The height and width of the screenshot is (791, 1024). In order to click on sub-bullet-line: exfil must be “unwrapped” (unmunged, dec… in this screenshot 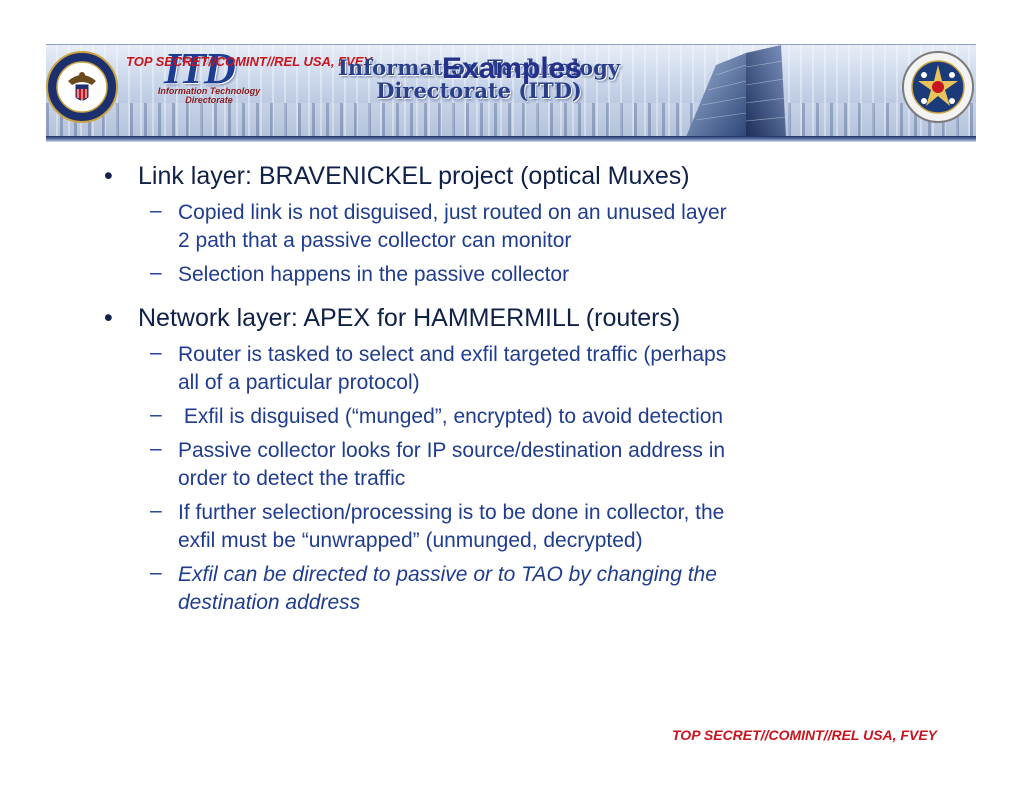, I will do `click(410, 540)`.